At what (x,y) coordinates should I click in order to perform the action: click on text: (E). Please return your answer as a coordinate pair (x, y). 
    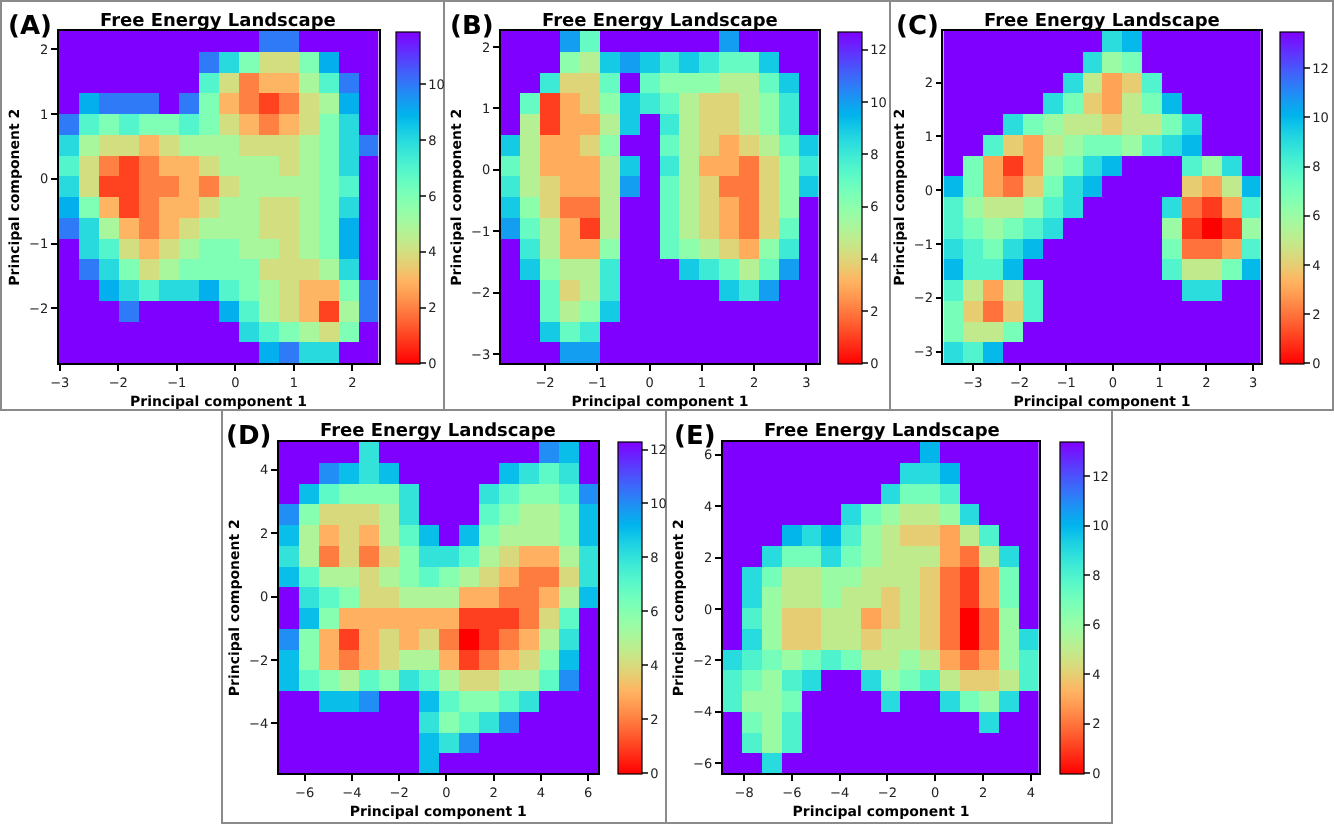
    Looking at the image, I should click on (695, 437).